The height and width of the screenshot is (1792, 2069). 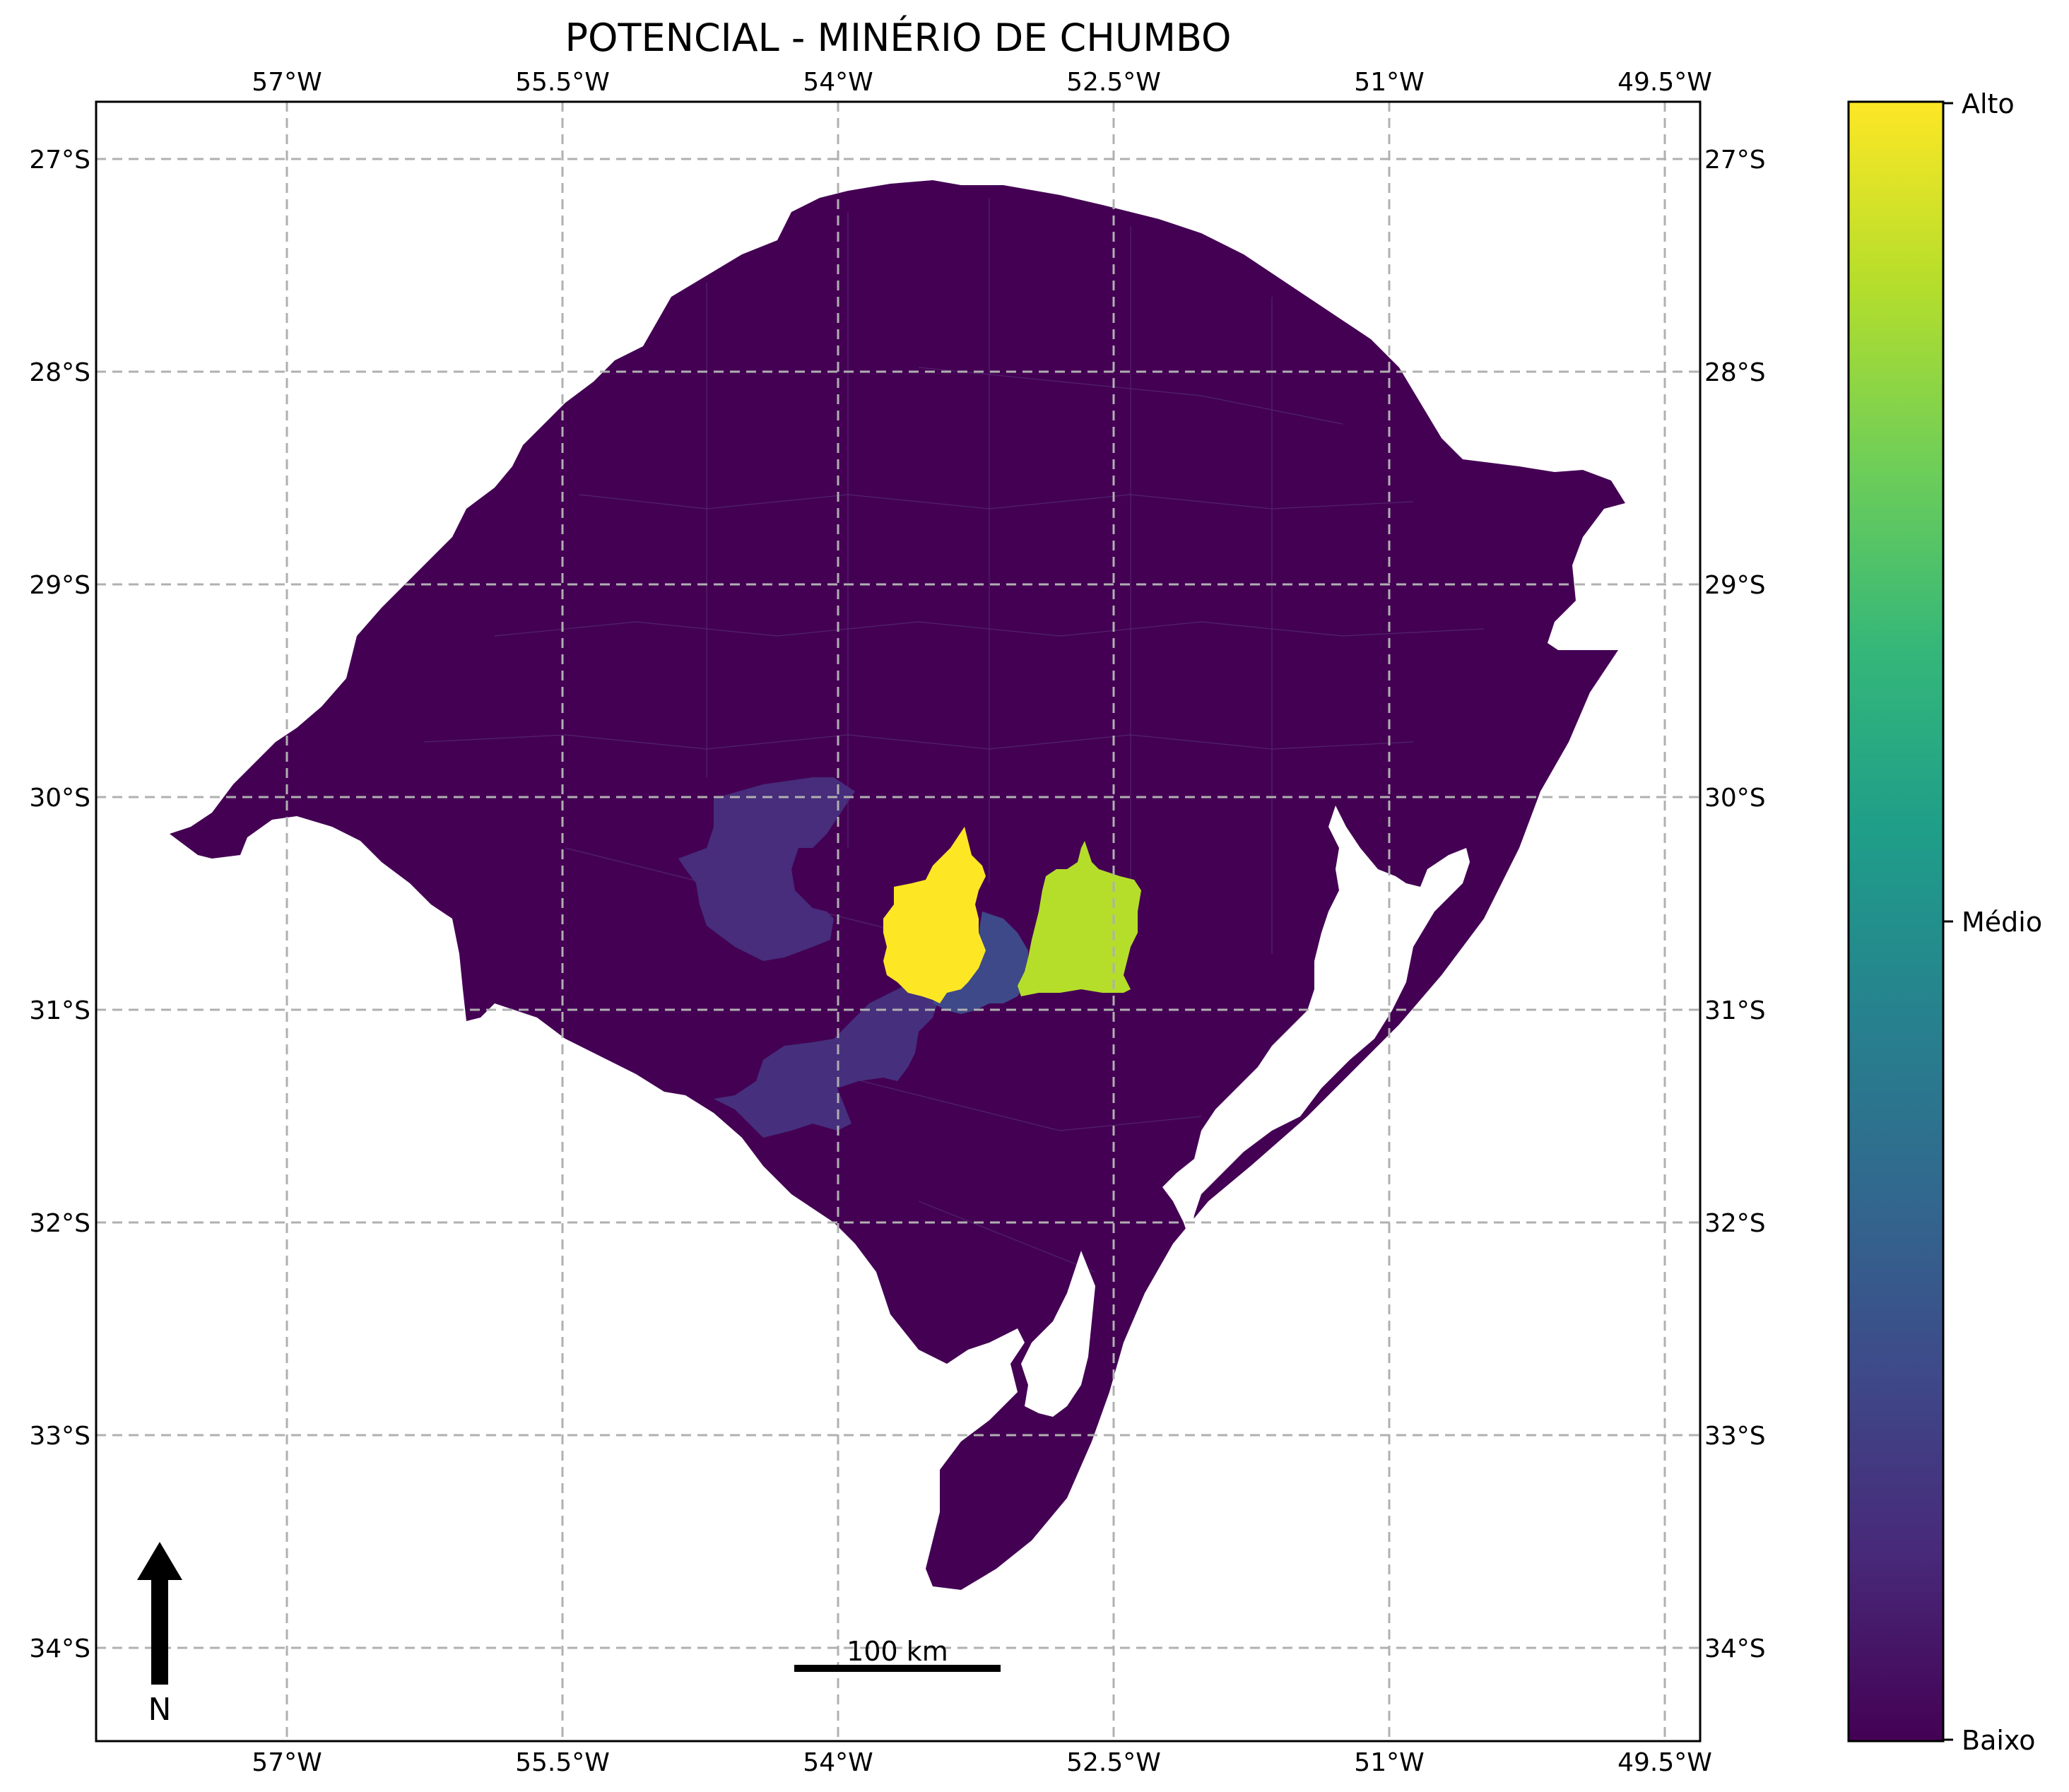 I want to click on lon-tick-label-bottom: 54°W, so click(x=838, y=1762).